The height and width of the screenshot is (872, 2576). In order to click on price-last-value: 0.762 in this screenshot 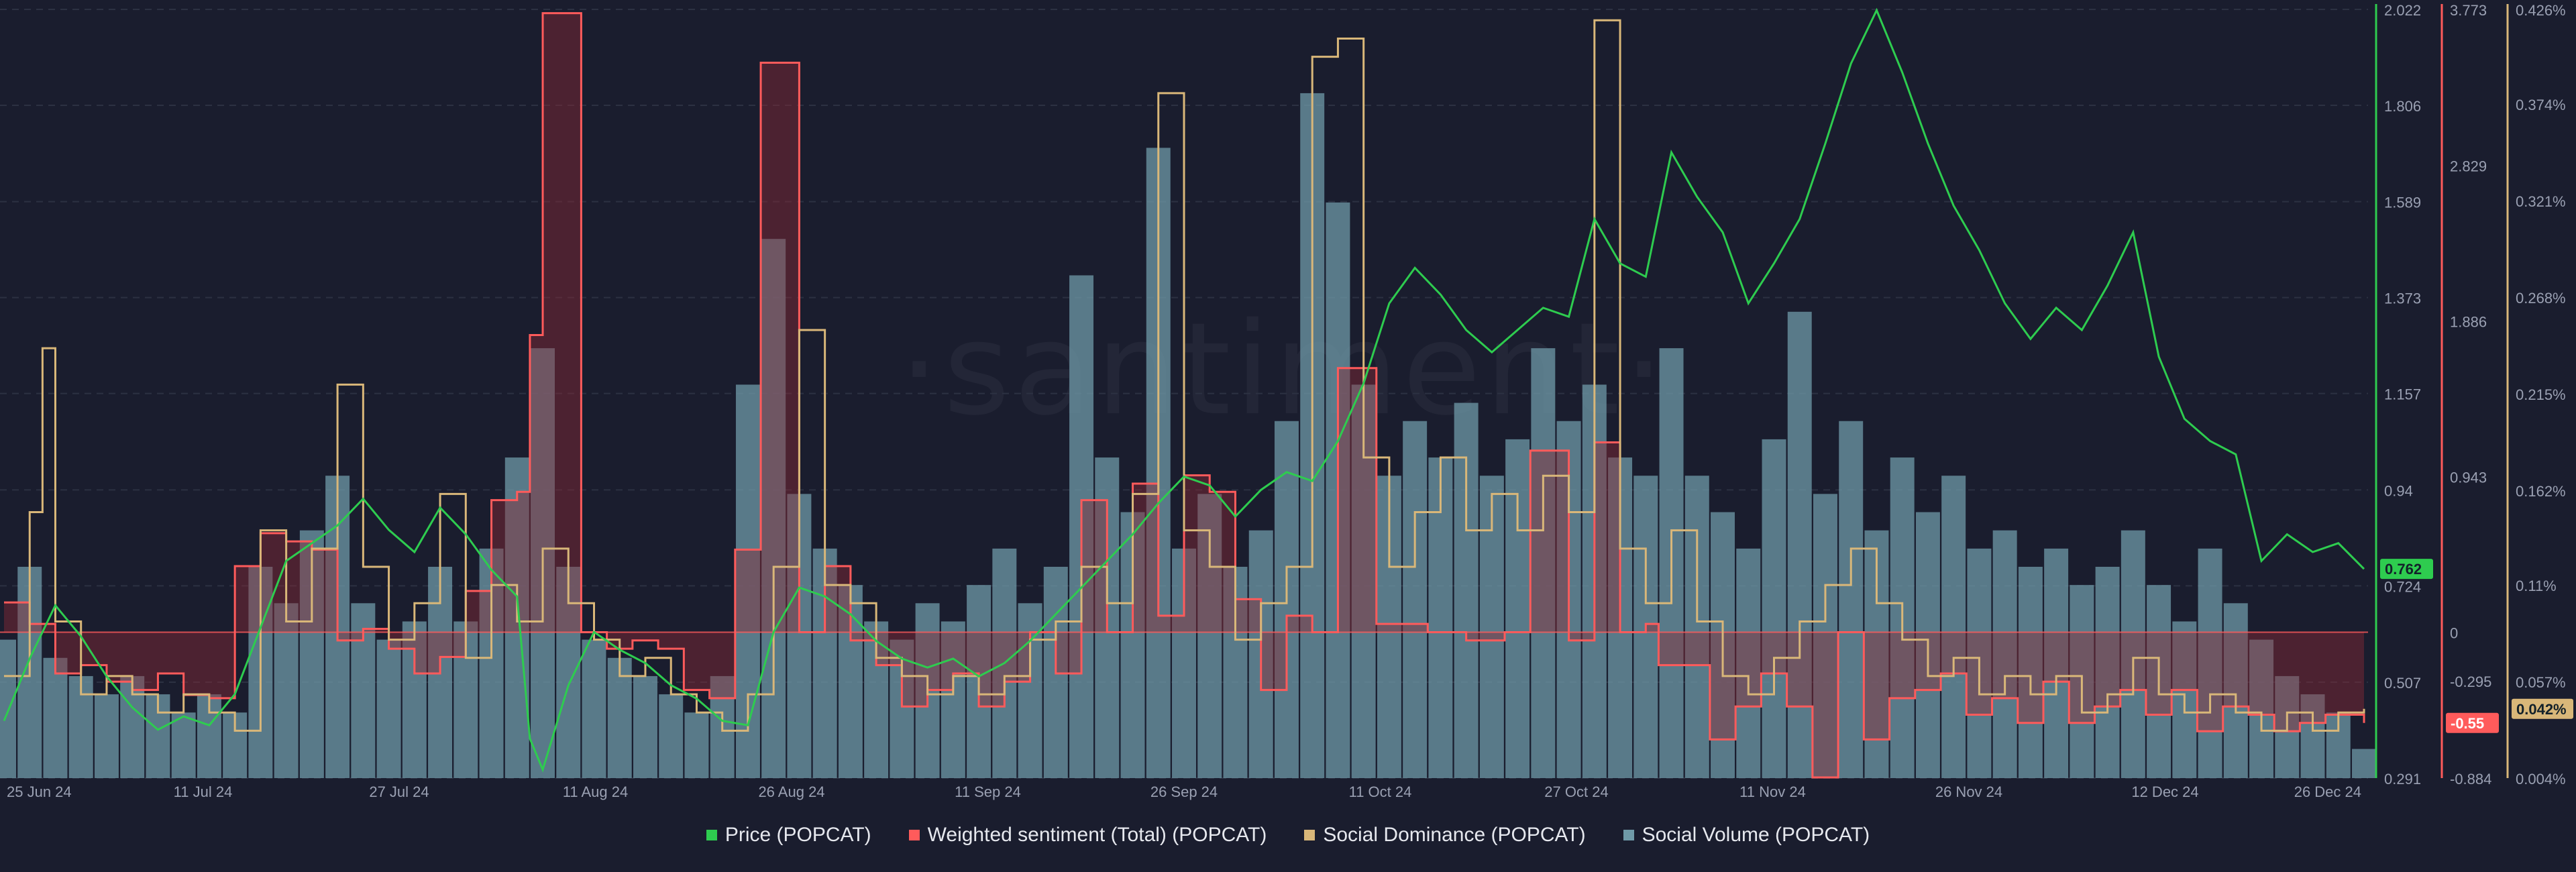, I will do `click(2403, 570)`.